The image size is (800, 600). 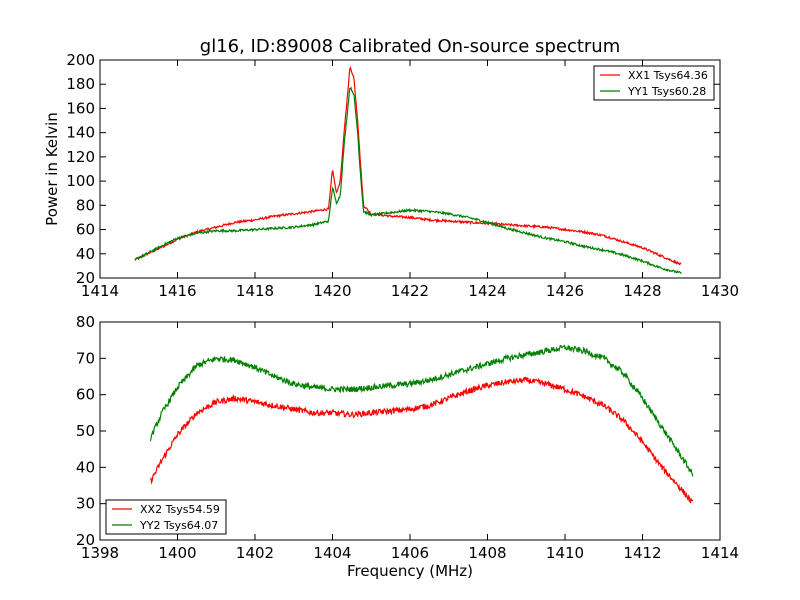 What do you see at coordinates (487, 553) in the screenshot?
I see `x-tick-label: 1408` at bounding box center [487, 553].